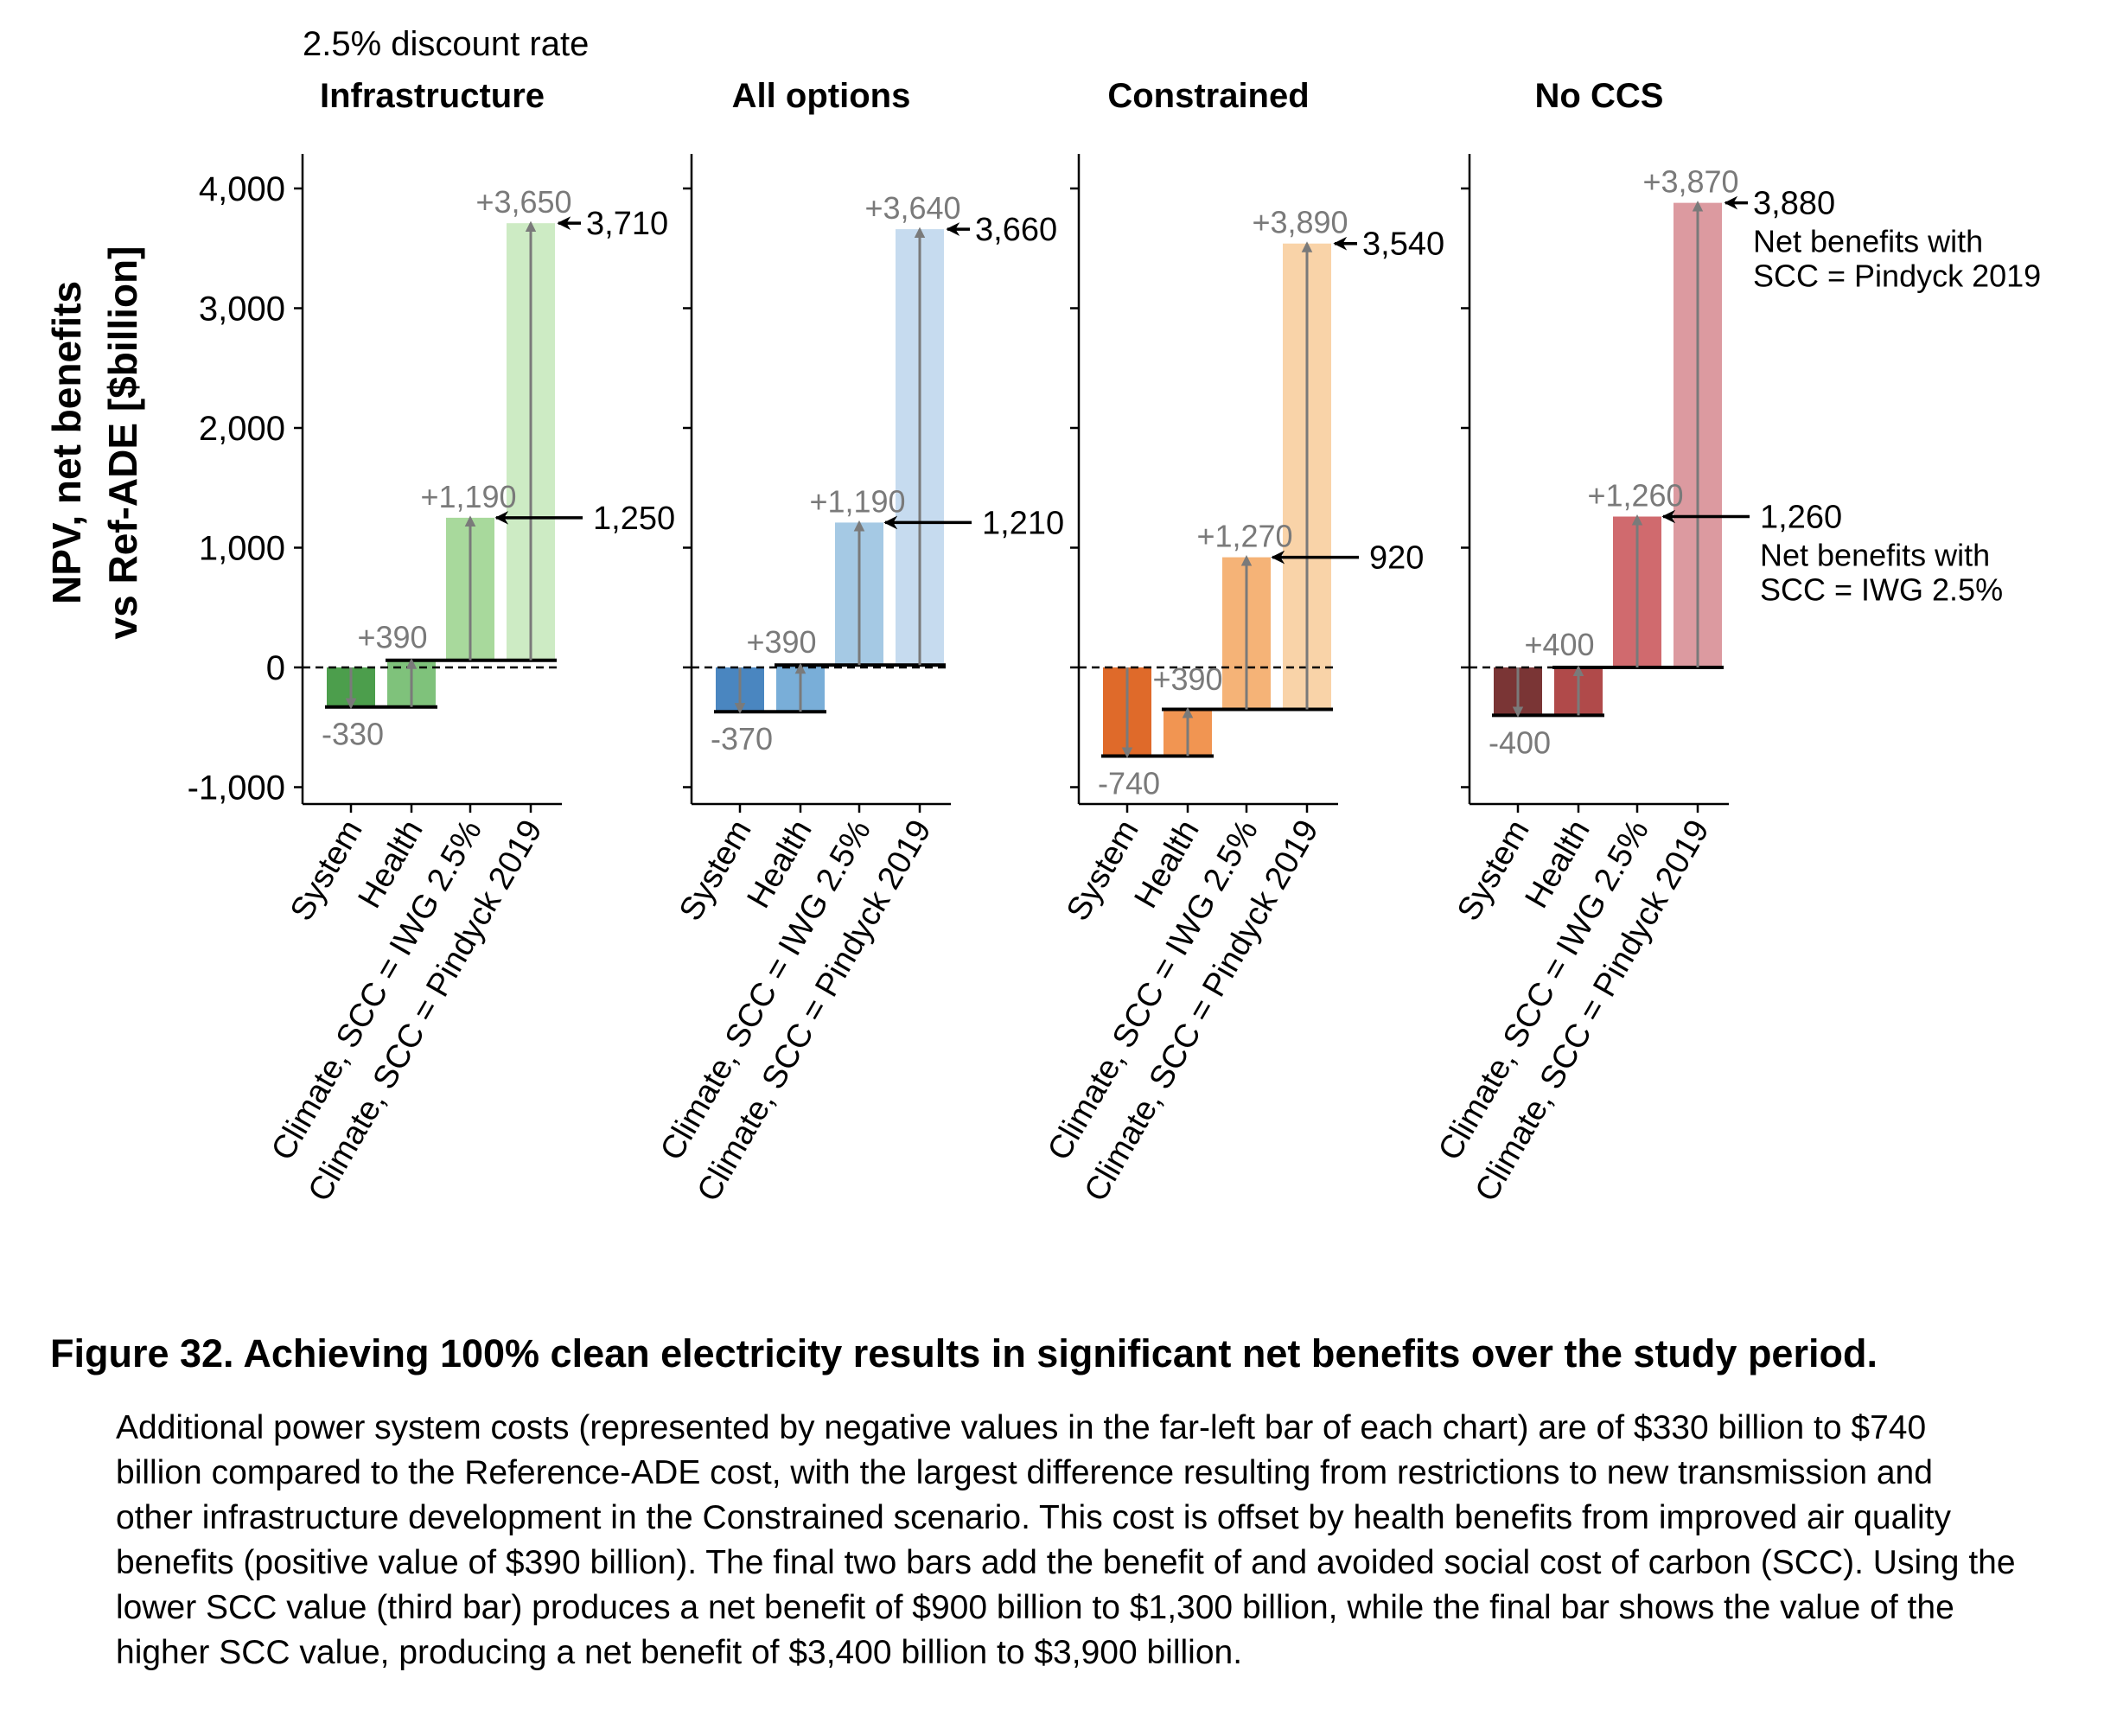  Describe the element at coordinates (523, 202) in the screenshot. I see `increment-label: +3,650` at that location.